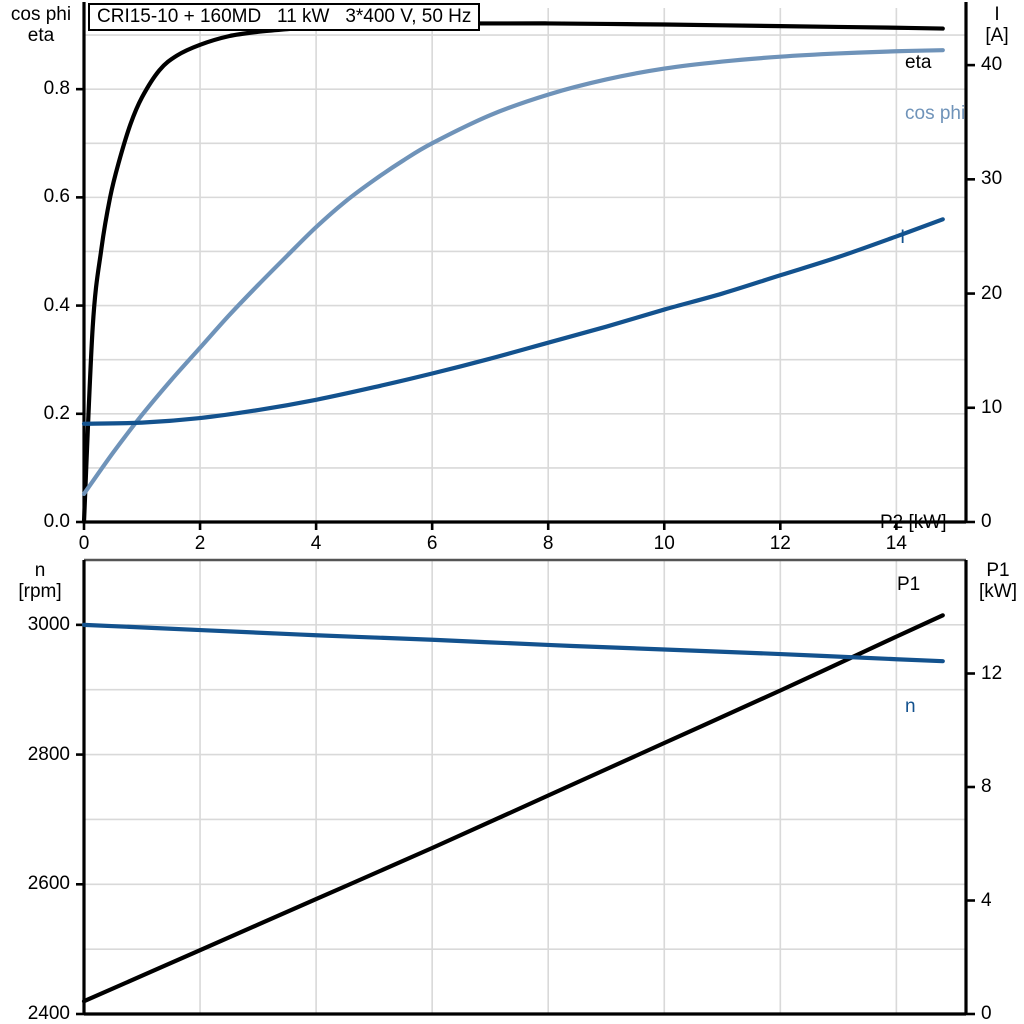 The width and height of the screenshot is (1024, 1024). What do you see at coordinates (56, 413) in the screenshot?
I see `top-left-tick-label: 0.2` at bounding box center [56, 413].